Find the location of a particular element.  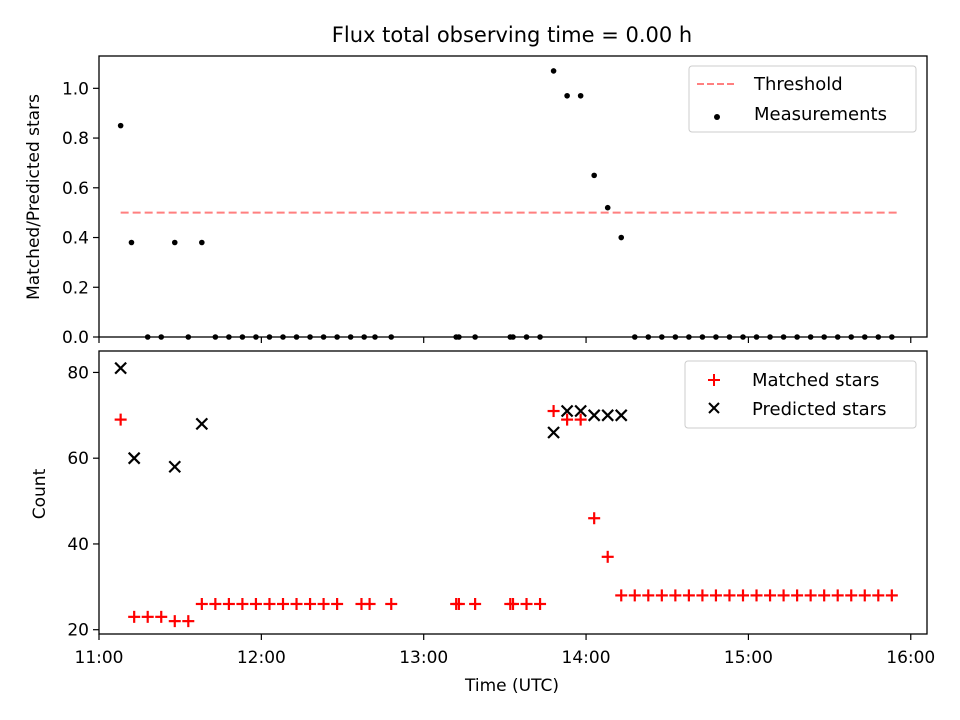

top-y-tick-label: 0.4 is located at coordinates (75, 239).